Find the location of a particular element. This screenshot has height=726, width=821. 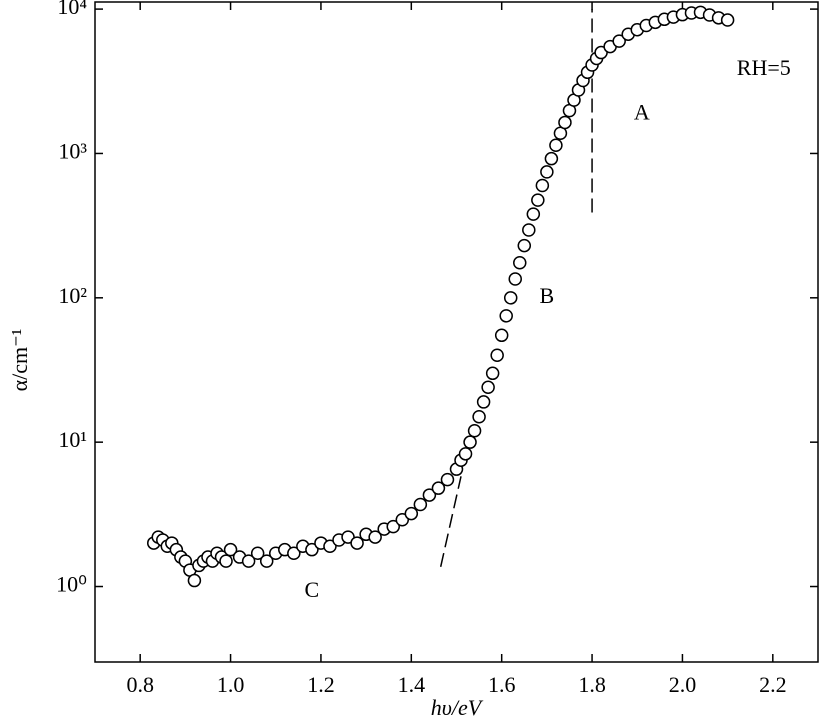

y-tick-label: 10² is located at coordinates (72, 295).